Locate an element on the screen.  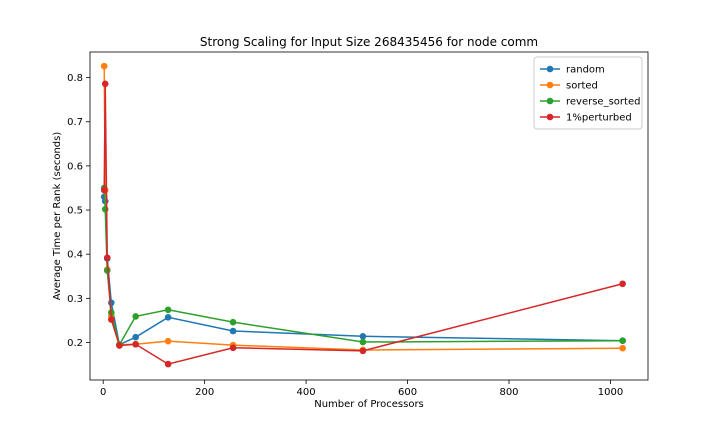
y-tick-label: 0.8 is located at coordinates (75, 78).